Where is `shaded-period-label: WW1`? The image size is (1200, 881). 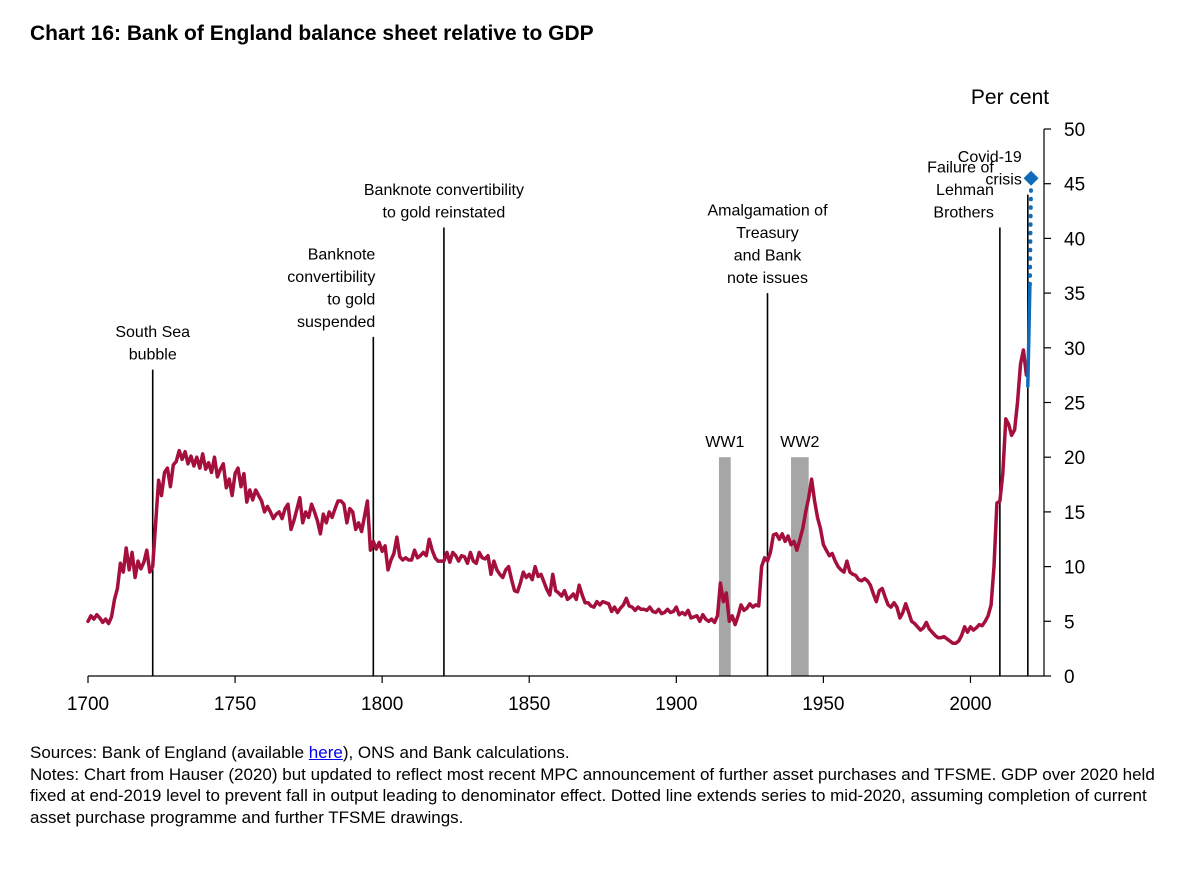
shaded-period-label: WW1 is located at coordinates (724, 442).